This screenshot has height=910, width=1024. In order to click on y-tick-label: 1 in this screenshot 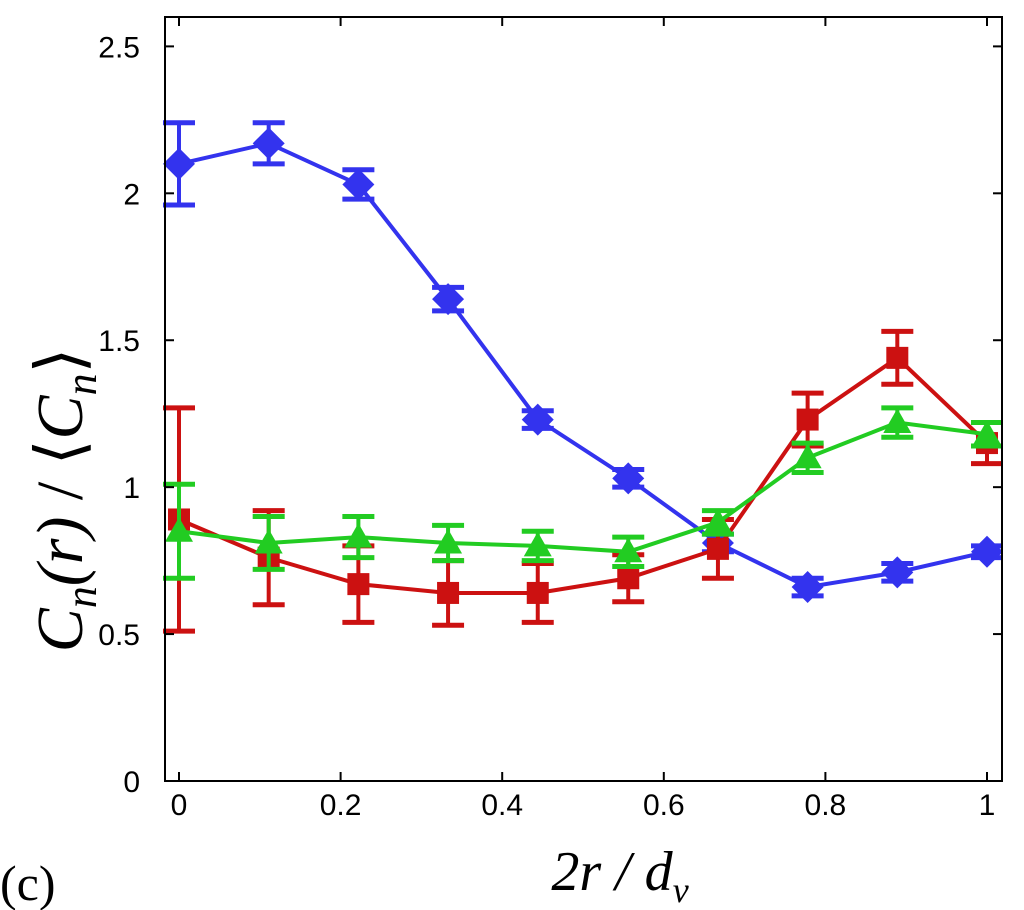, I will do `click(131, 488)`.